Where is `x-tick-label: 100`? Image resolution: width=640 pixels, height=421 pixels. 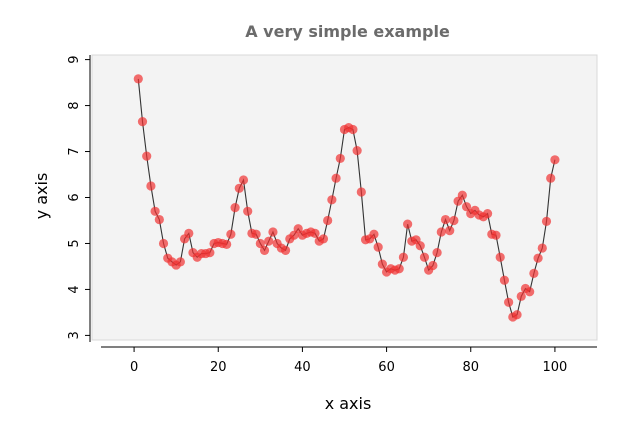
x-tick-label: 100 is located at coordinates (555, 367).